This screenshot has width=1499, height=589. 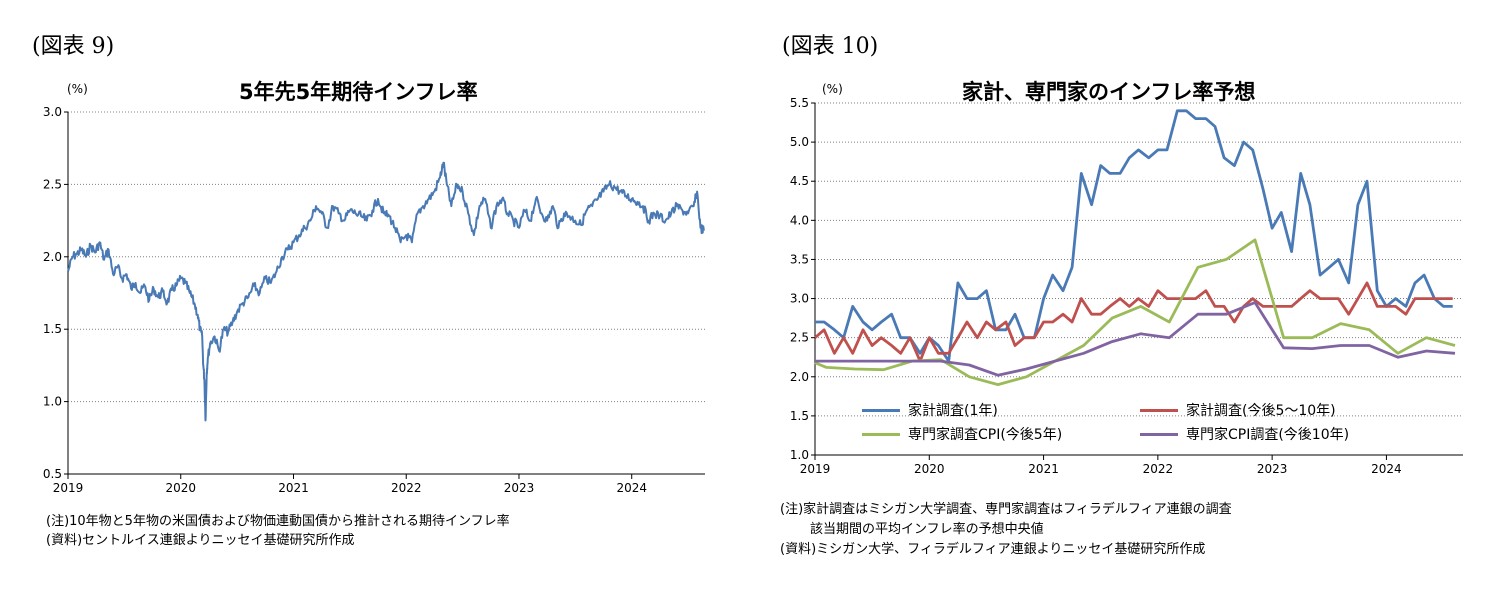 I want to click on legend-item-household-1y: 家計調査(1年), so click(x=930, y=410).